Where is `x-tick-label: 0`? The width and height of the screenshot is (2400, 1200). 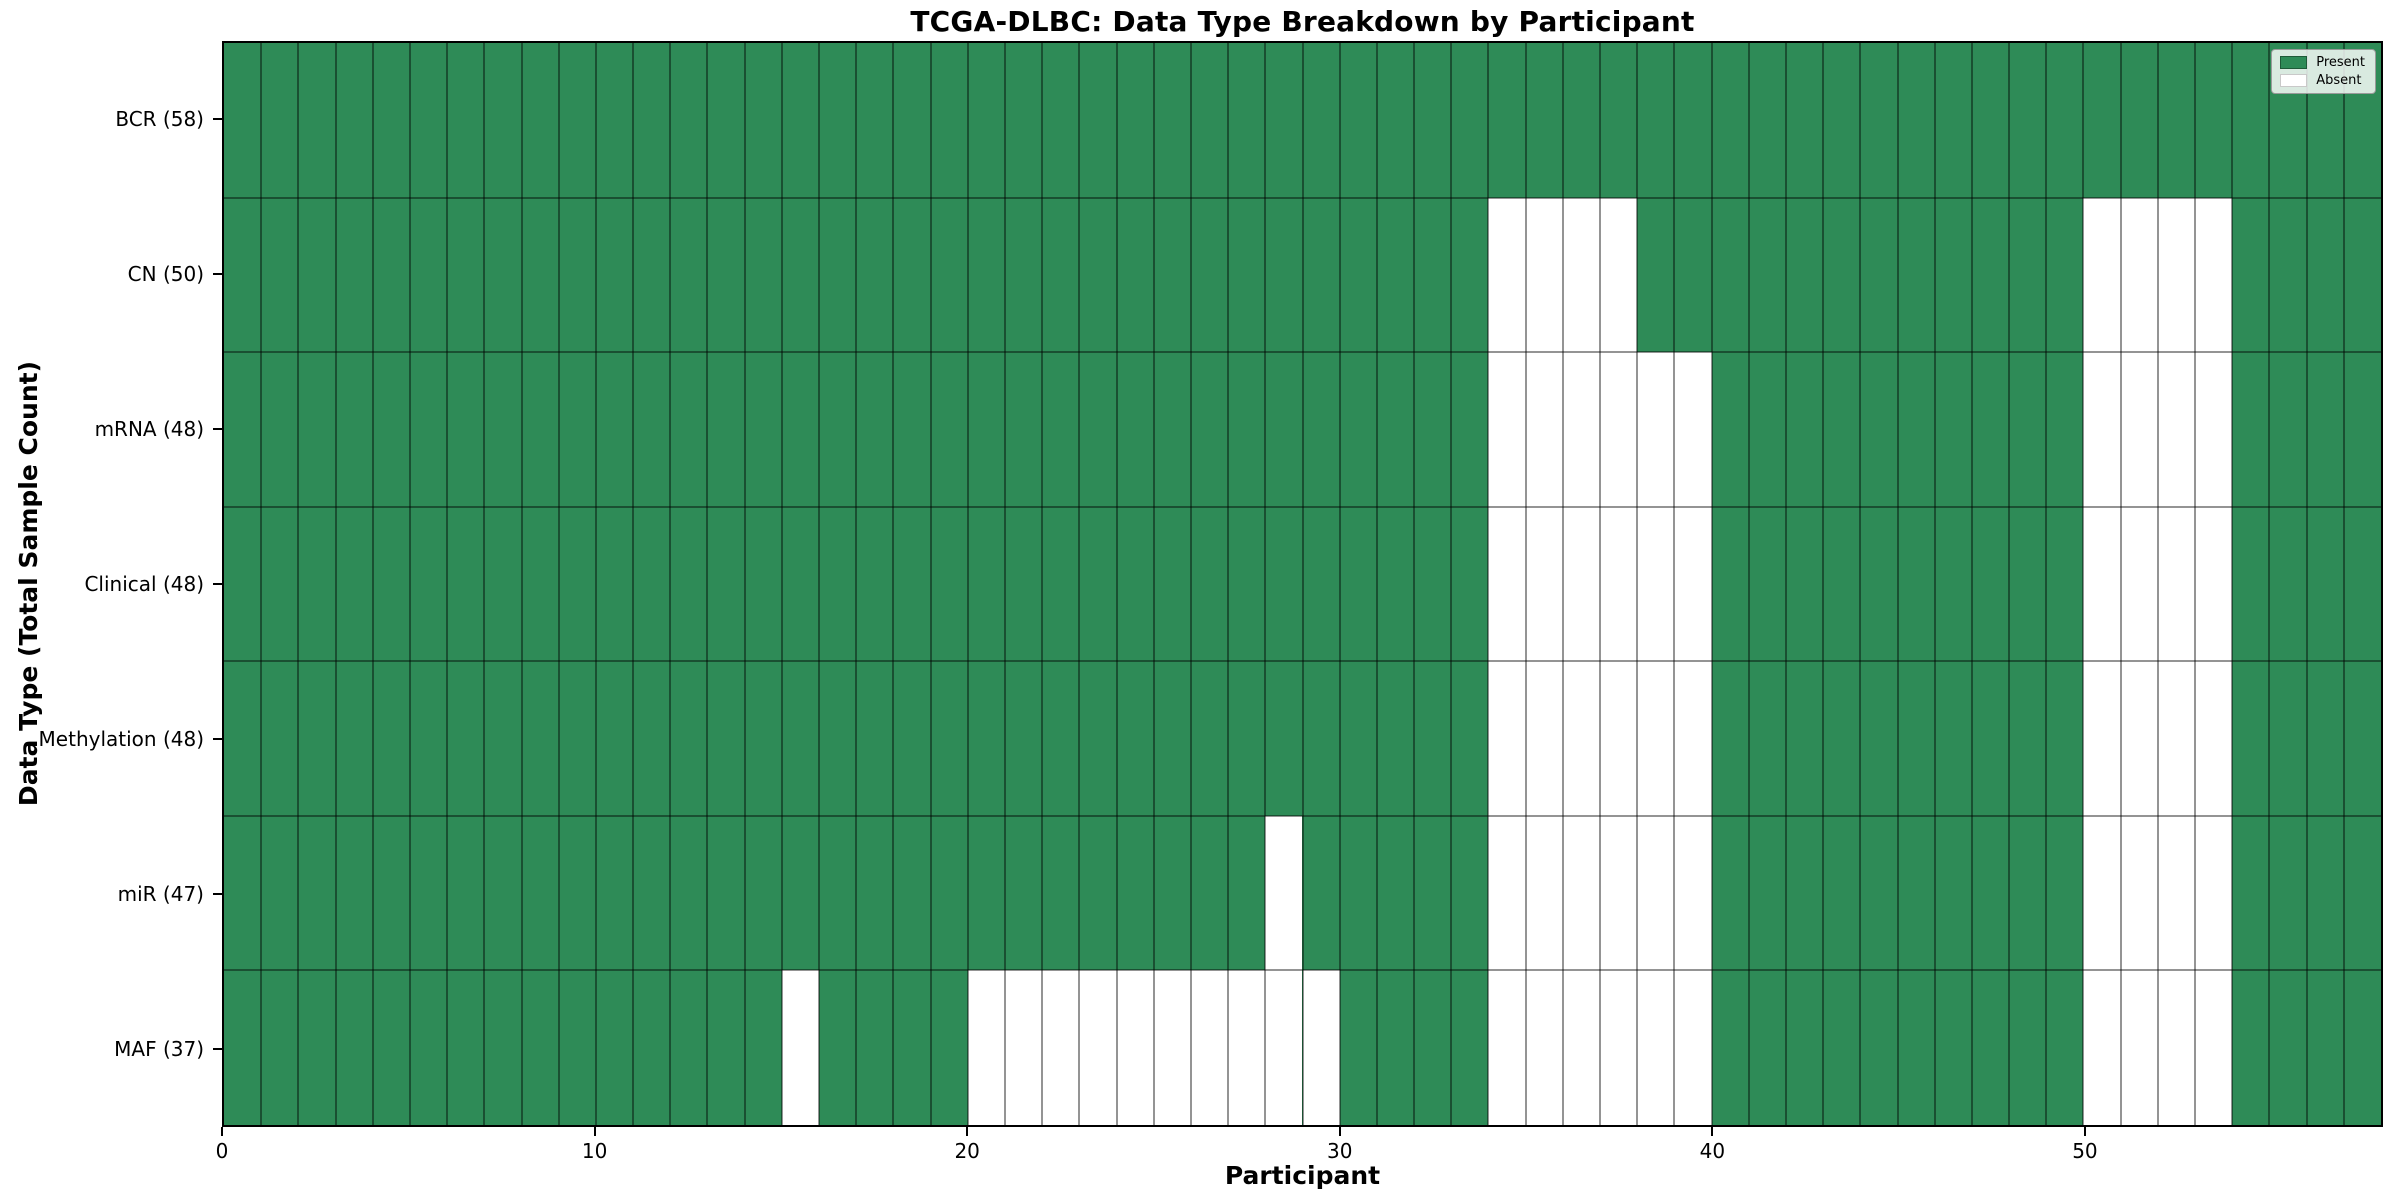 x-tick-label: 0 is located at coordinates (222, 1151).